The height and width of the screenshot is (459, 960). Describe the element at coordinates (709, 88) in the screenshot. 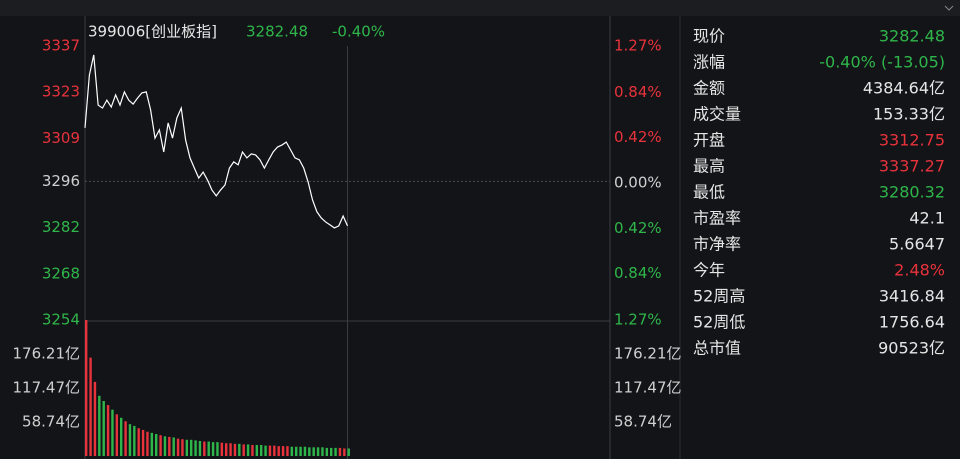

I see `quote-label: 金额` at that location.